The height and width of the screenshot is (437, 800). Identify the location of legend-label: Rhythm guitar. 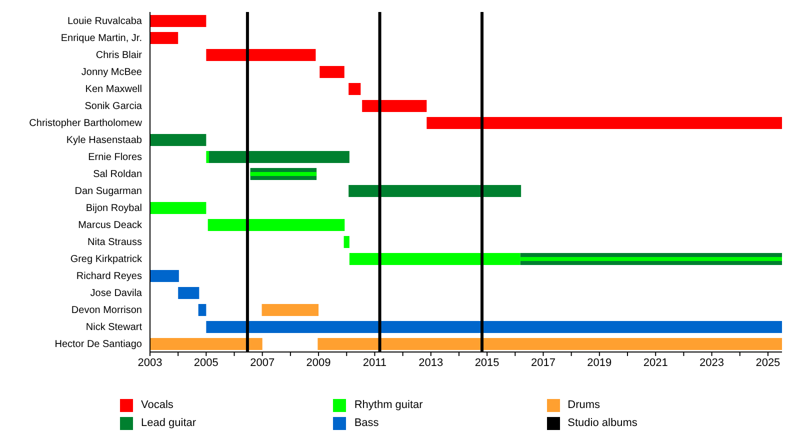
(388, 405).